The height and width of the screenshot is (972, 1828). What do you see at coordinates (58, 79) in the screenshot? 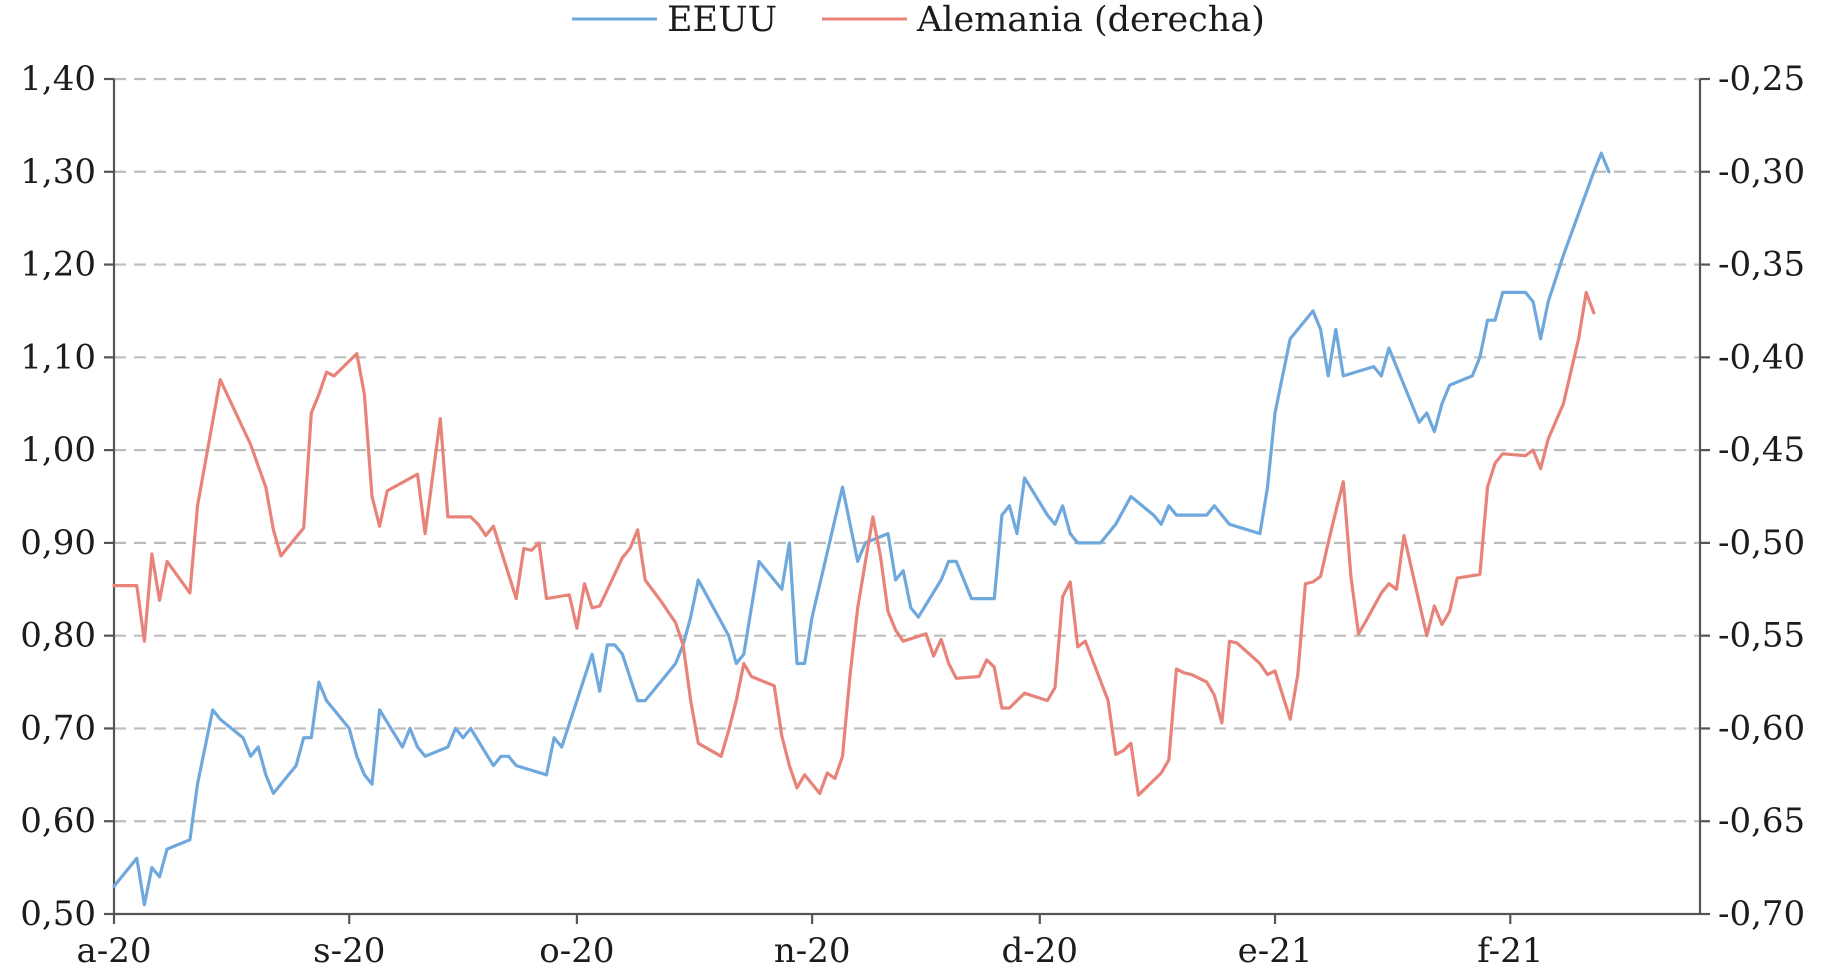
I see `y-left-tick-label: 1,40` at bounding box center [58, 79].